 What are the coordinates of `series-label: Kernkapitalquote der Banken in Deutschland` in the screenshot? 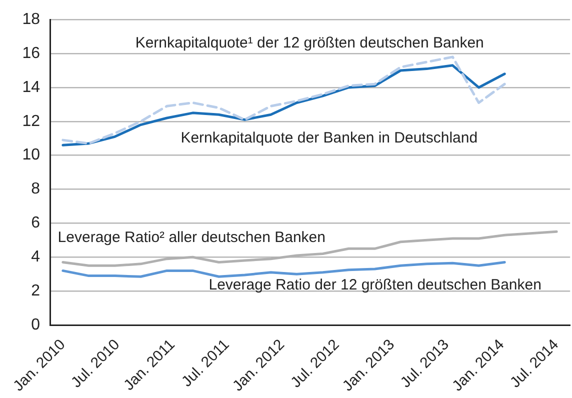 It's located at (329, 138).